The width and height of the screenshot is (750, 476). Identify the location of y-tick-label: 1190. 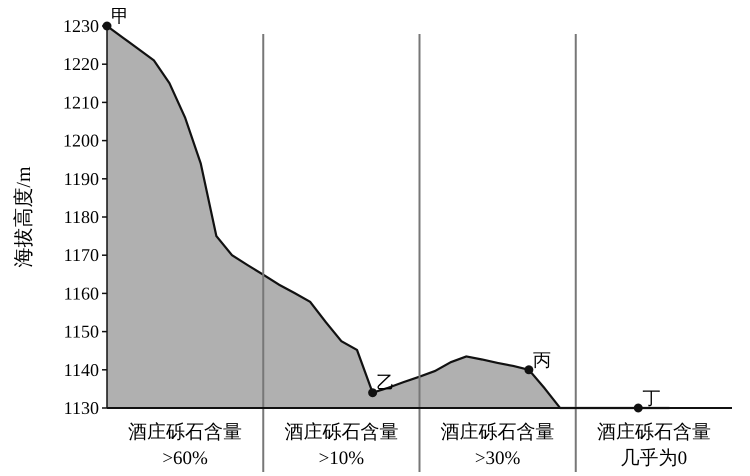
(81, 178).